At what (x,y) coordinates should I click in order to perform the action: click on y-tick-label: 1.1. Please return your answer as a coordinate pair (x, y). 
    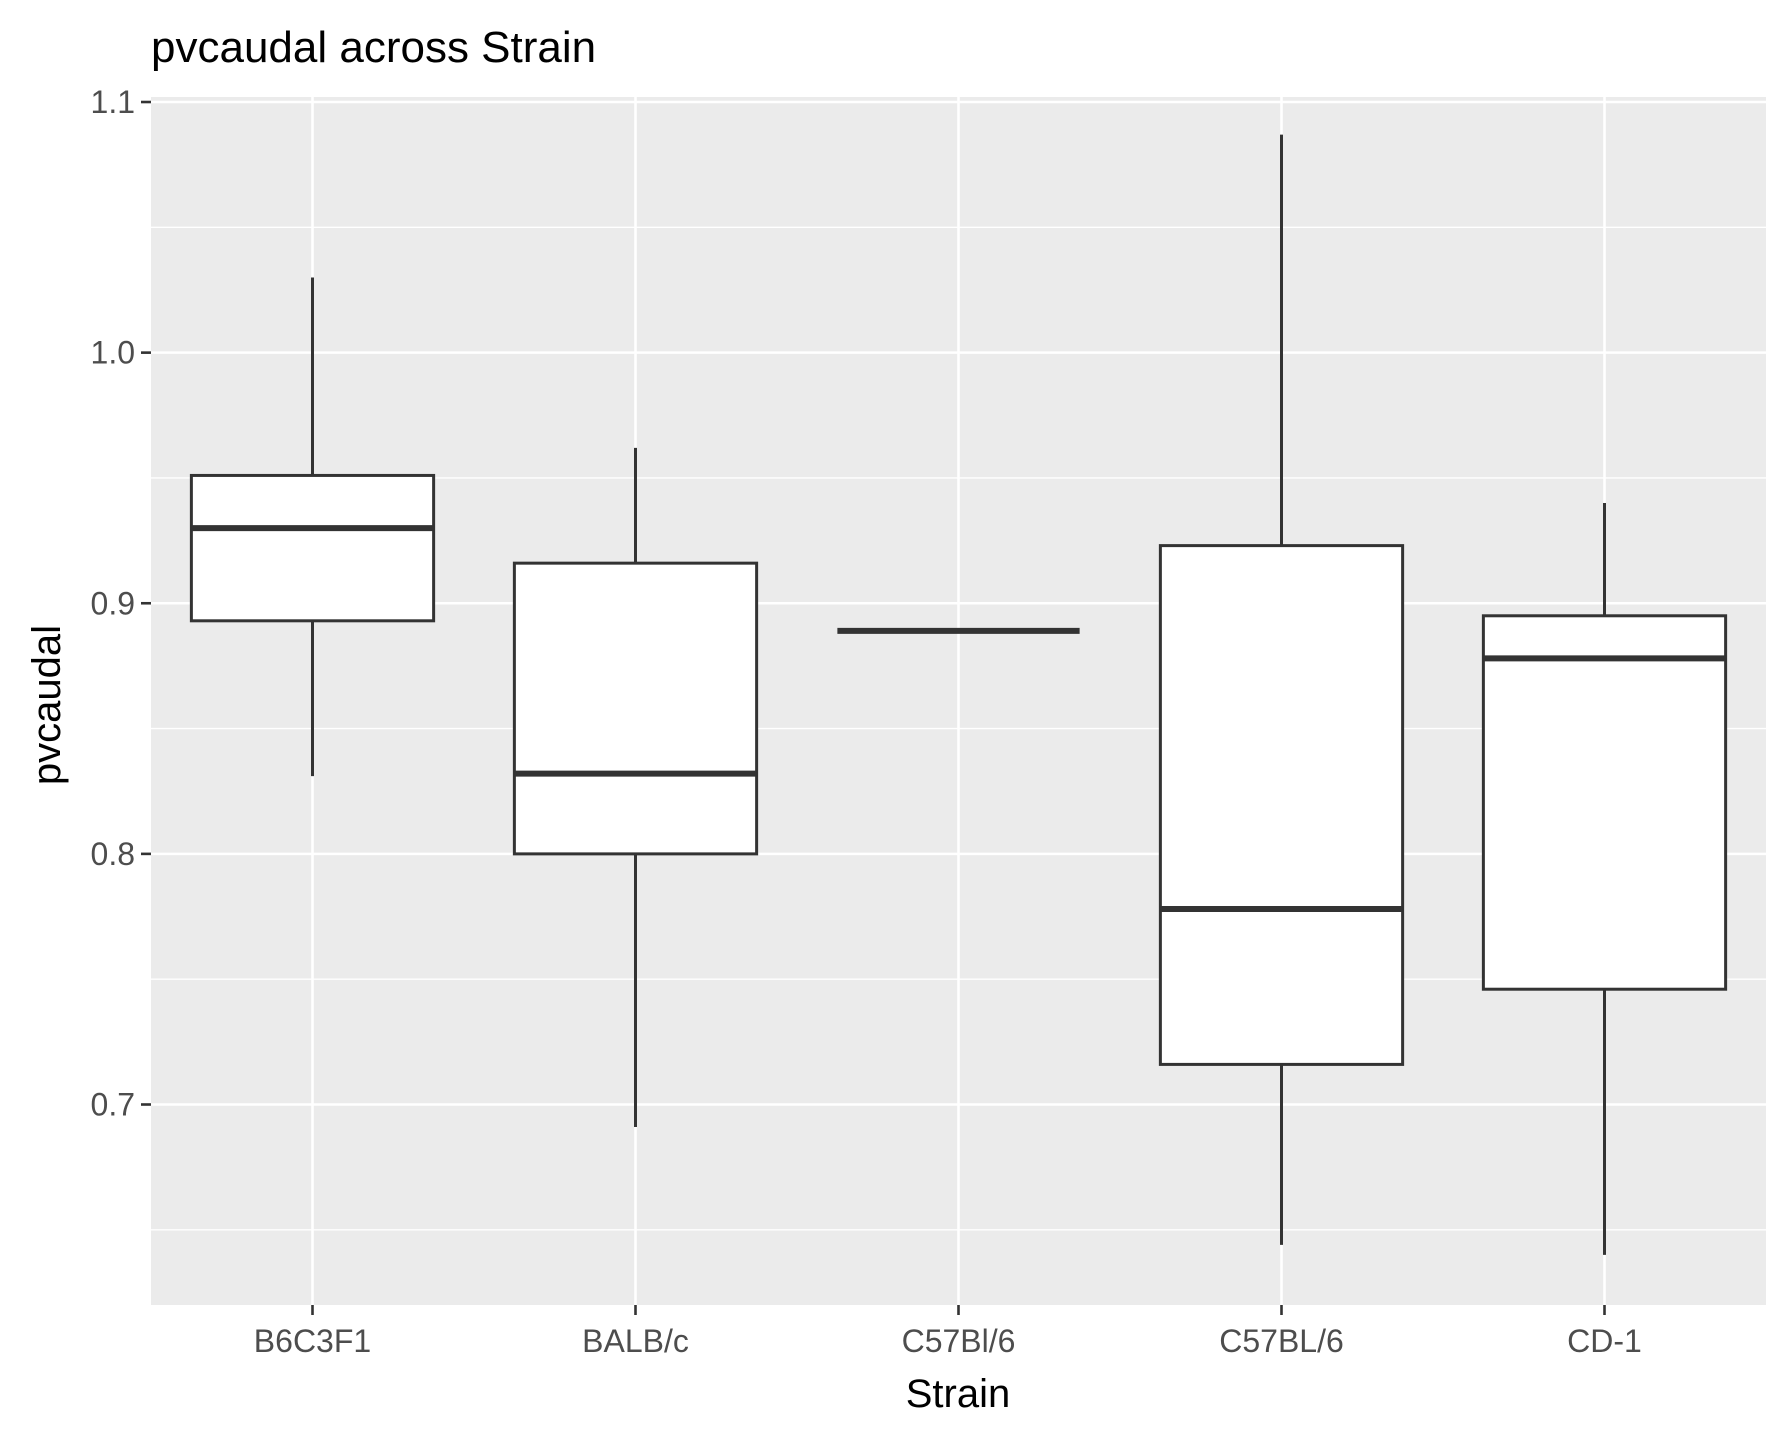
    Looking at the image, I should click on (113, 102).